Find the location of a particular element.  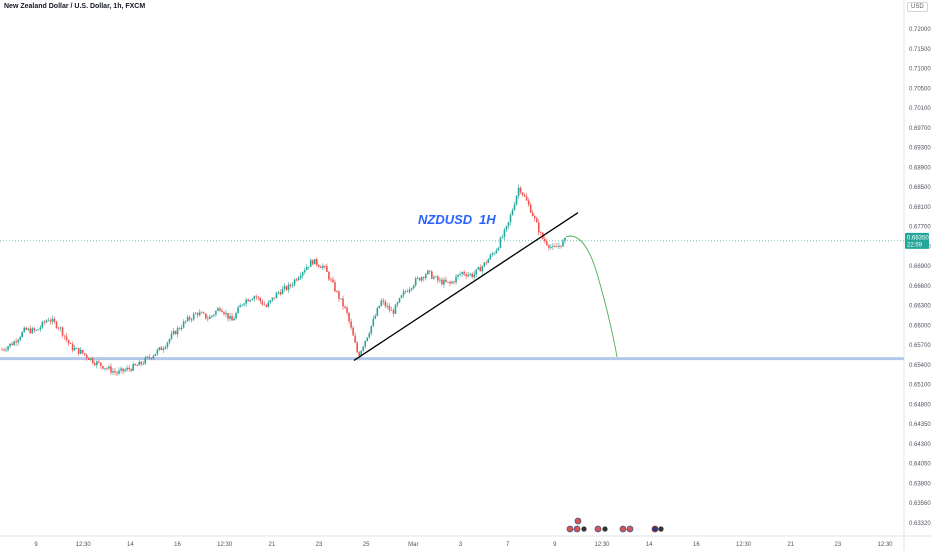

time-tick-label: 21 is located at coordinates (790, 545).